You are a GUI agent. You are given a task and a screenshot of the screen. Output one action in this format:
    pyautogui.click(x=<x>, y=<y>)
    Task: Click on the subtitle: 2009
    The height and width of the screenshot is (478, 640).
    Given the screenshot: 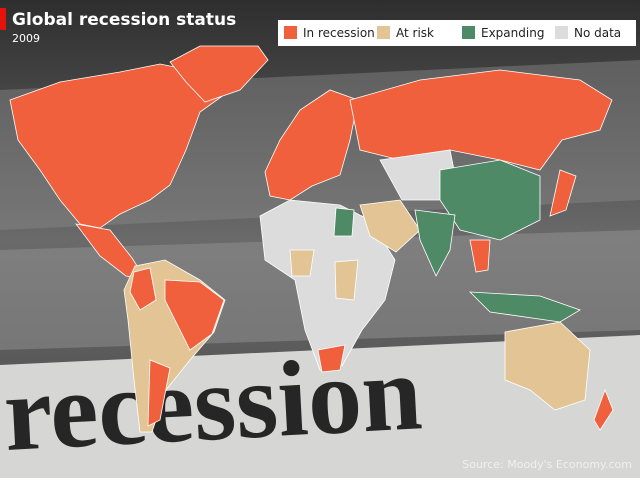 What is the action you would take?
    pyautogui.click(x=26, y=38)
    